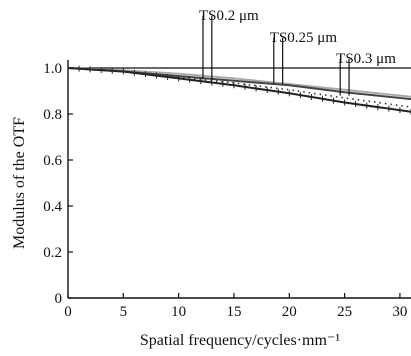  Describe the element at coordinates (344, 312) in the screenshot. I see `x-tick-label: 25` at that location.